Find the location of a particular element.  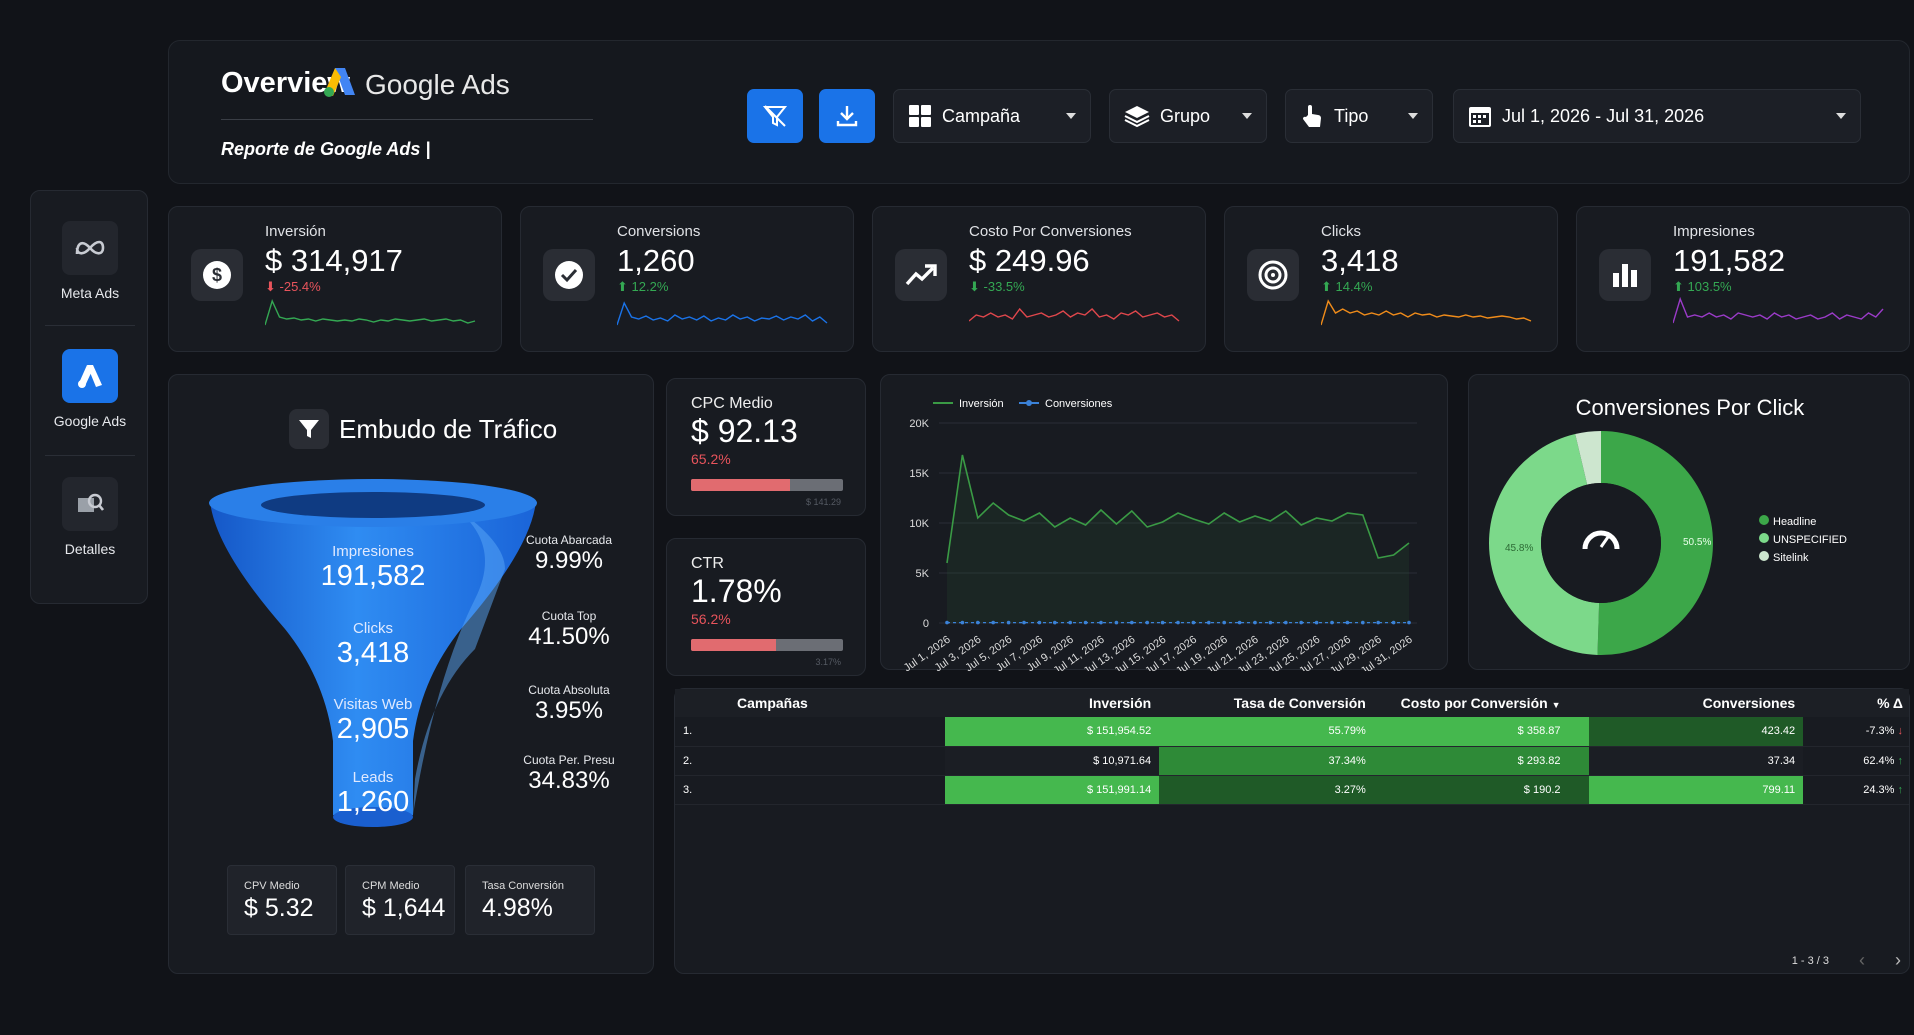

legend-item: Sitelink is located at coordinates (1803, 558).